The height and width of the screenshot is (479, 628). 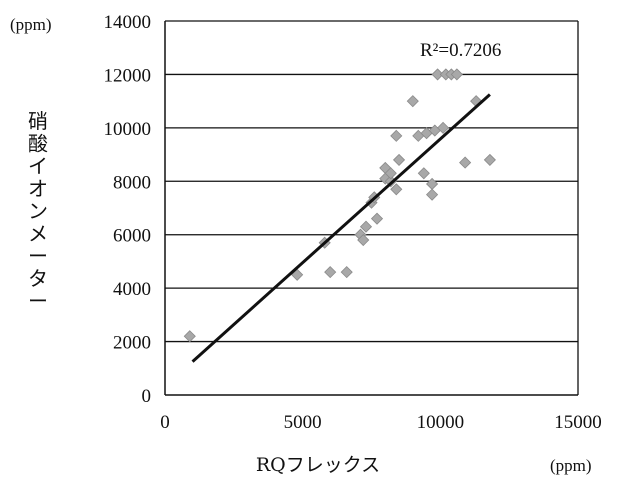 I want to click on x-tick-label: 10000, so click(x=441, y=422).